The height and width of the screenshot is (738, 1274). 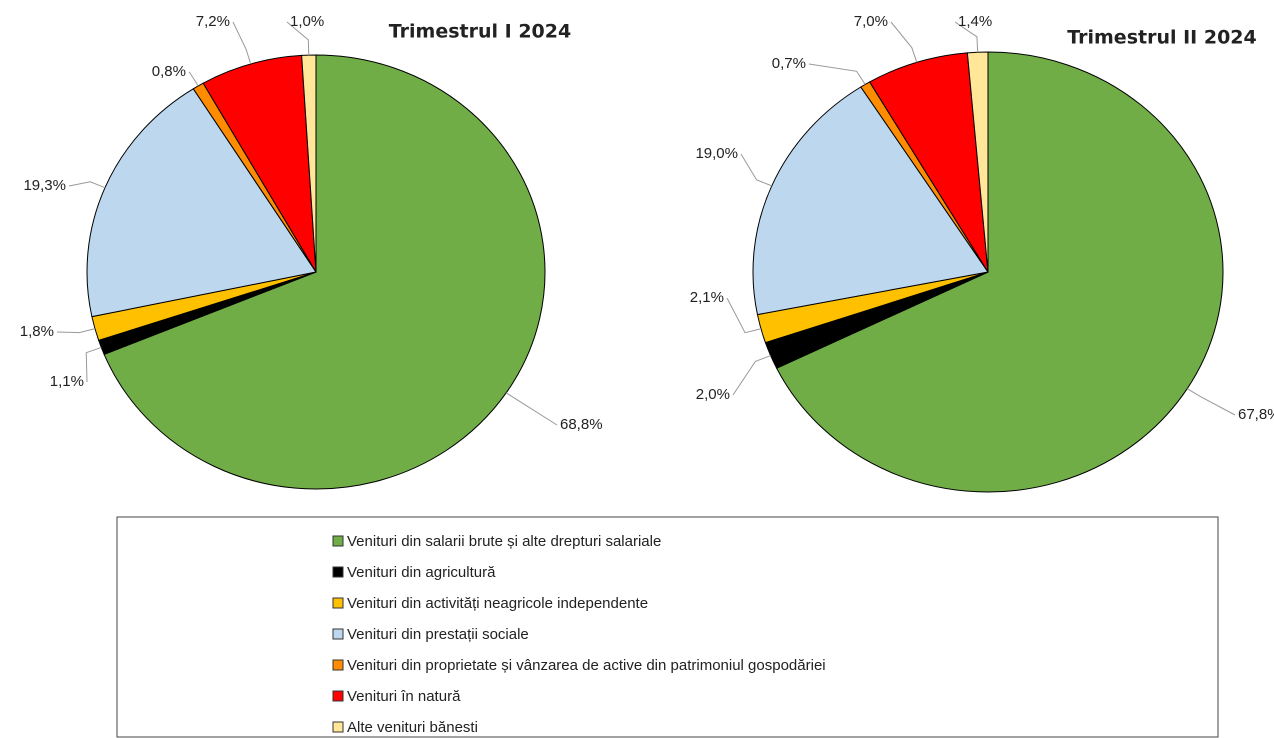 I want to click on data-label: 1,1%, so click(x=67, y=381).